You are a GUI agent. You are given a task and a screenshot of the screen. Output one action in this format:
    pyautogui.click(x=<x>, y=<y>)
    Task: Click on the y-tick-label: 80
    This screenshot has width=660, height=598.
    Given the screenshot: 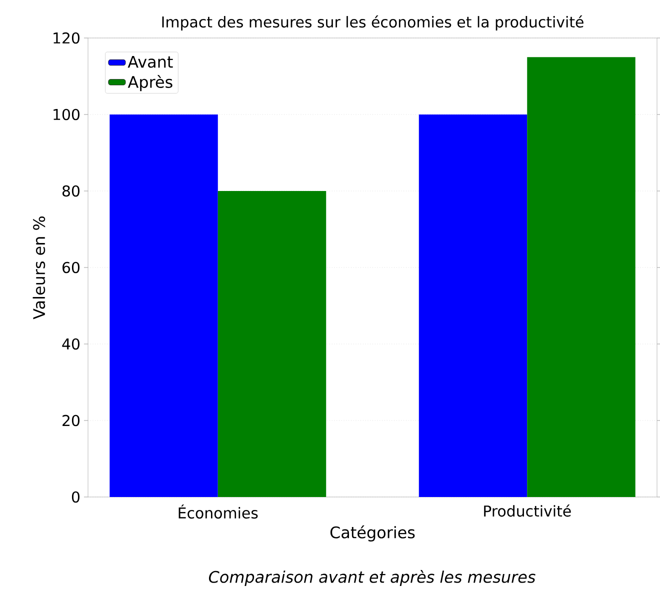 What is the action you would take?
    pyautogui.click(x=71, y=191)
    